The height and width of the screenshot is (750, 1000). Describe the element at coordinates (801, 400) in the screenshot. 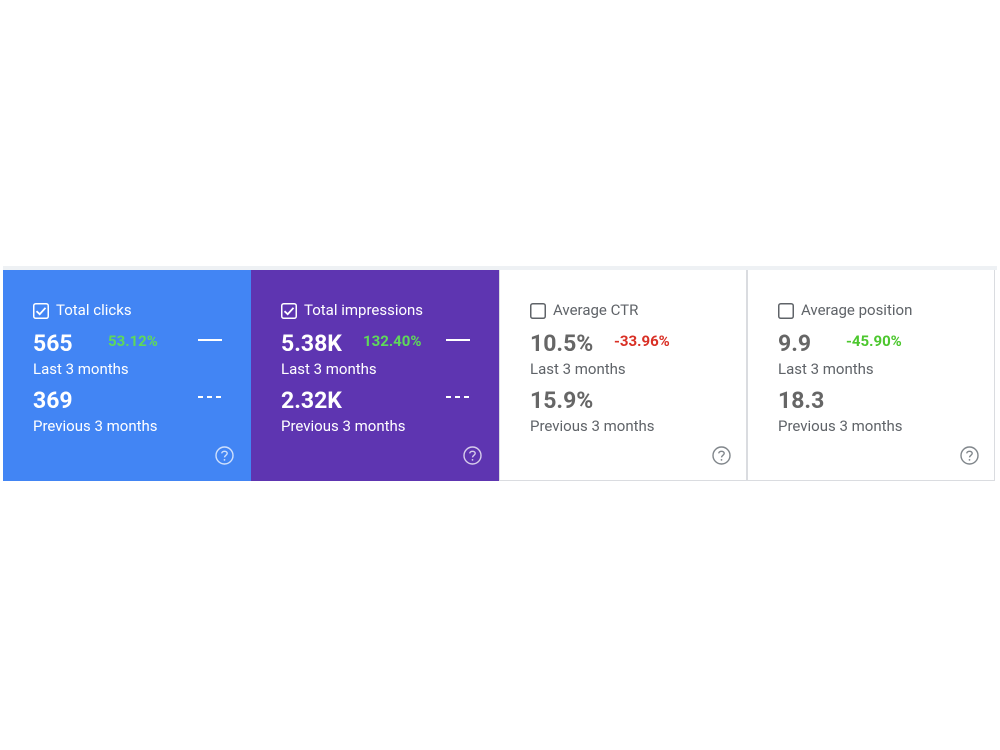

I see `previous-value: 18.3` at that location.